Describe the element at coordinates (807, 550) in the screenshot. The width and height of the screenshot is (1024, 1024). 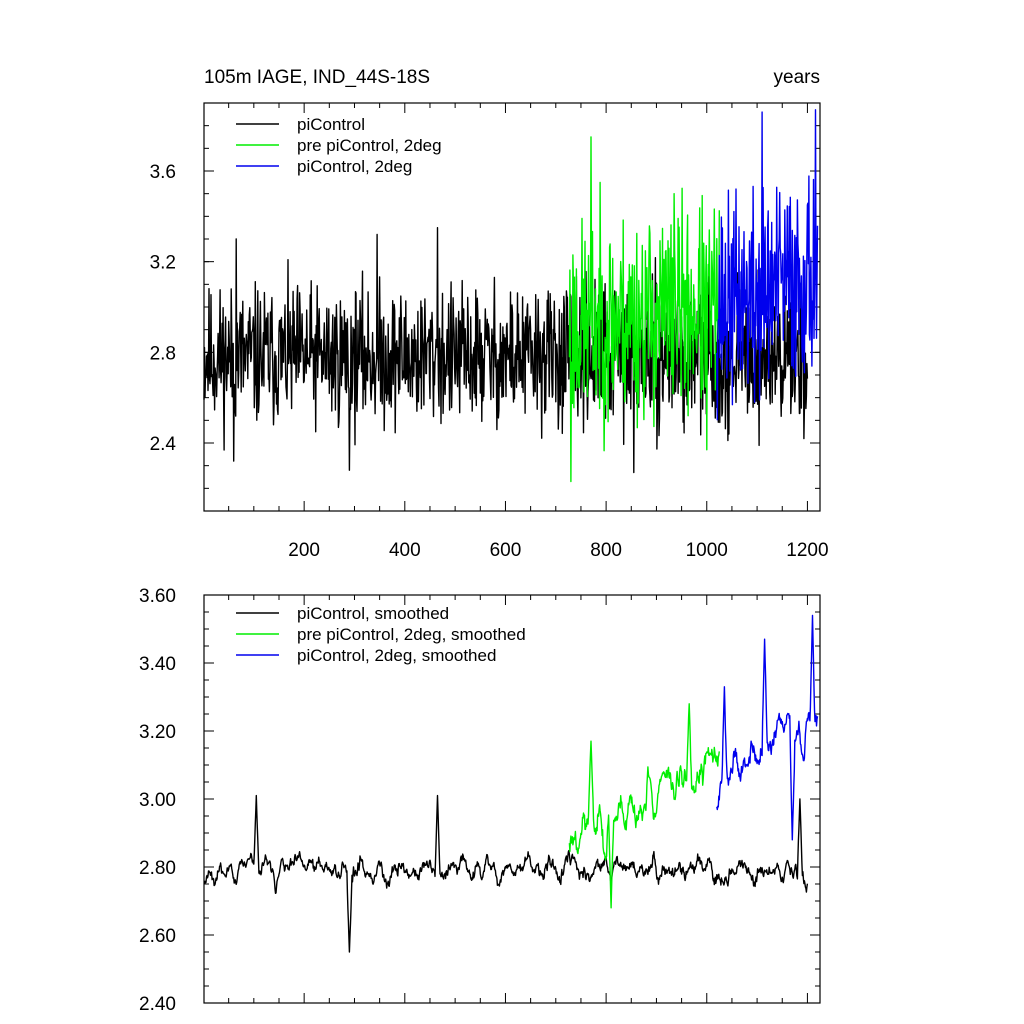
I see `x-tick-label: 1200` at that location.